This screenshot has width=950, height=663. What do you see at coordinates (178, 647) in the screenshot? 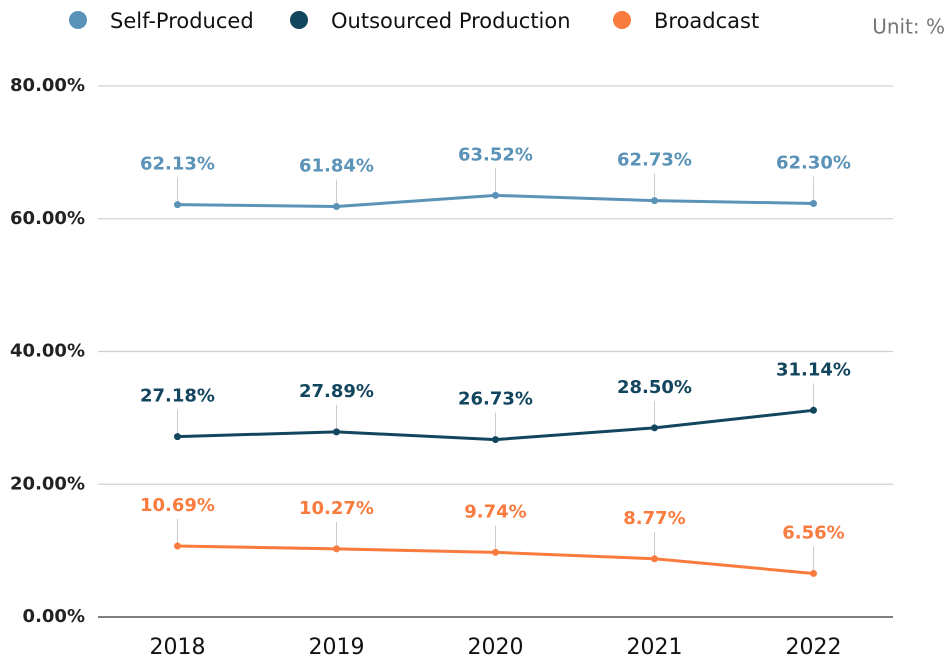
I see `x-tick-label: 2018` at bounding box center [178, 647].